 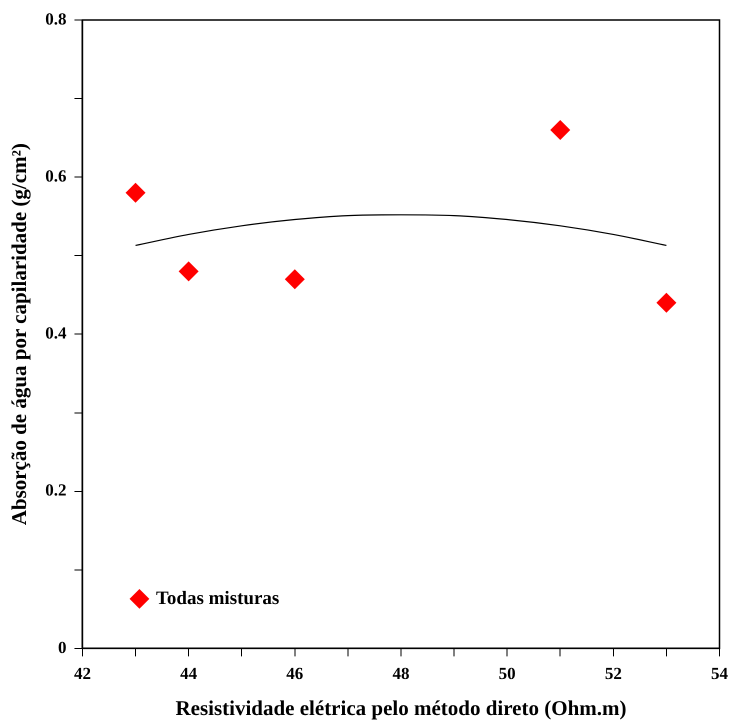 I want to click on x-tick-label: 54, so click(x=719, y=673).